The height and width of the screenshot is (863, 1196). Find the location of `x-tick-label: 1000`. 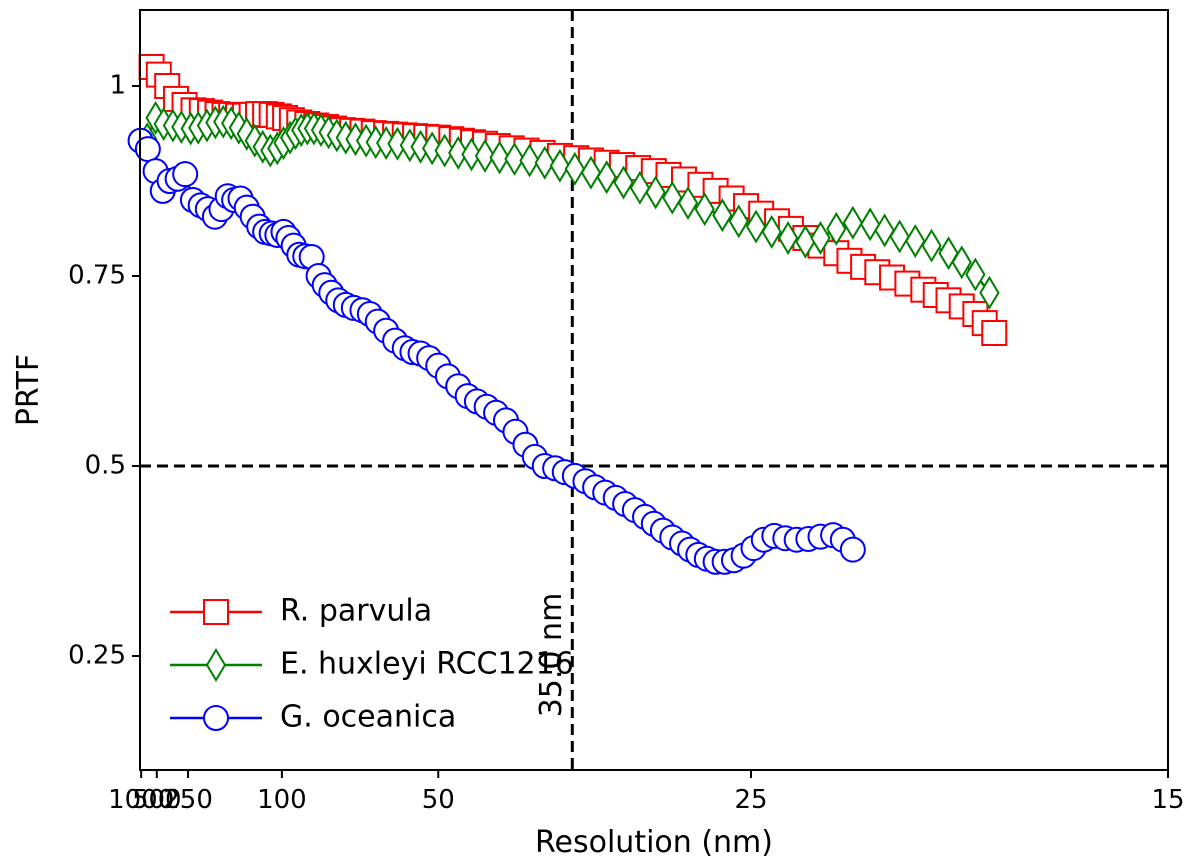

x-tick-label: 1000 is located at coordinates (141, 800).